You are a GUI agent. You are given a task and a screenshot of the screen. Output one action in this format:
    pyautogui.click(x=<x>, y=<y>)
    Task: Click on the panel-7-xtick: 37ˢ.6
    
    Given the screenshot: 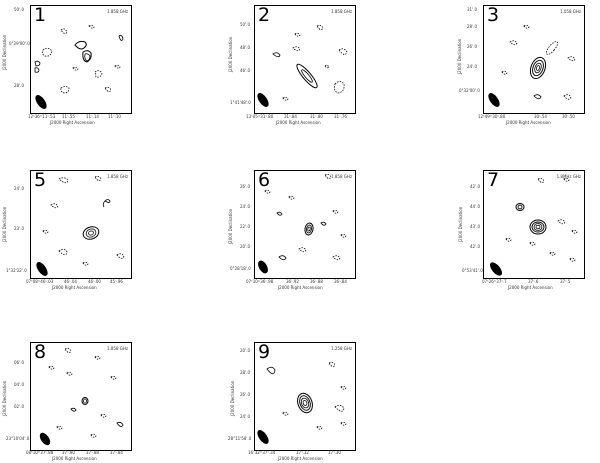 What is the action you would take?
    pyautogui.click(x=533, y=281)
    